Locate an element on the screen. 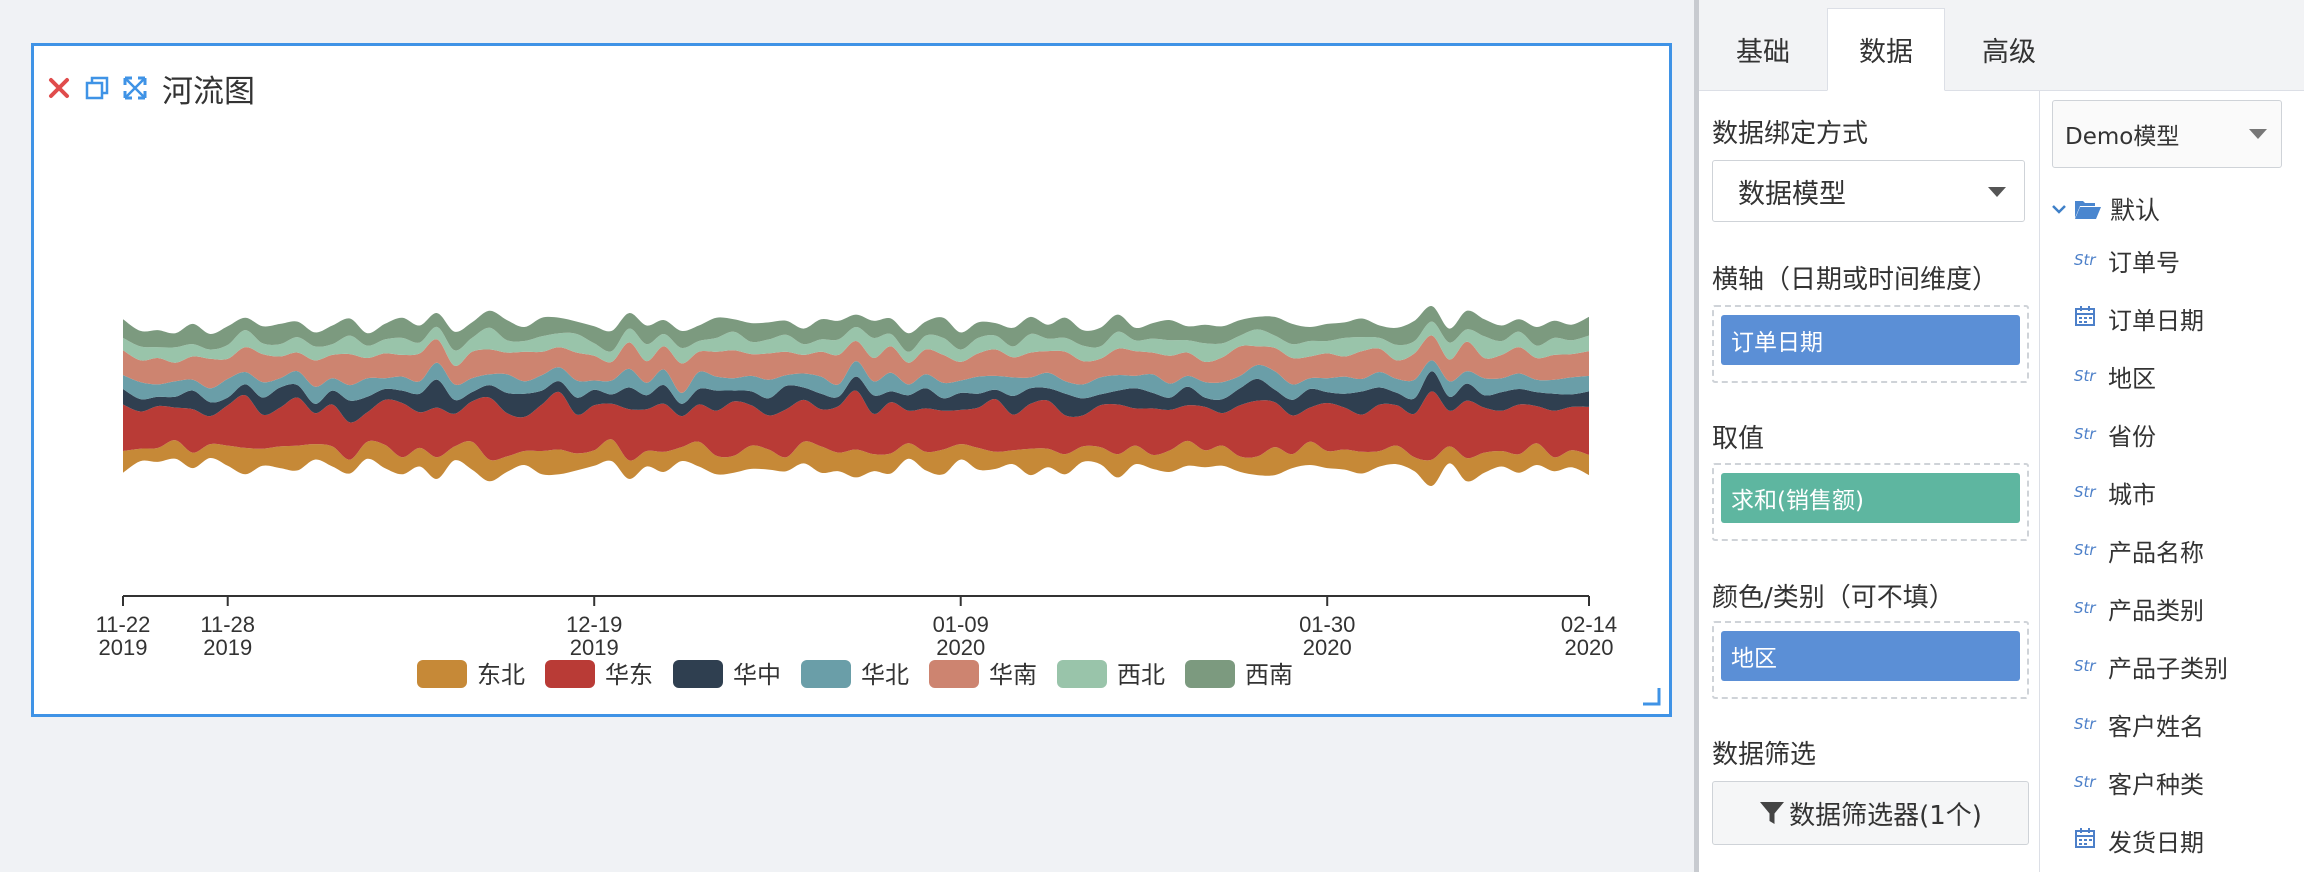 The image size is (2304, 872). copy-icon is located at coordinates (97, 88).